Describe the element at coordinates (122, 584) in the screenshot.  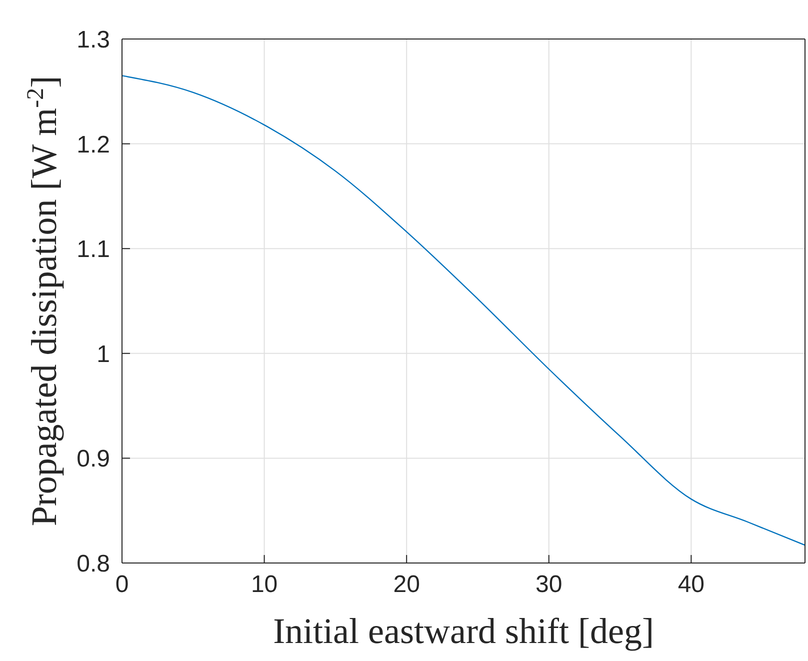
I see `x-tick-label: 0` at that location.